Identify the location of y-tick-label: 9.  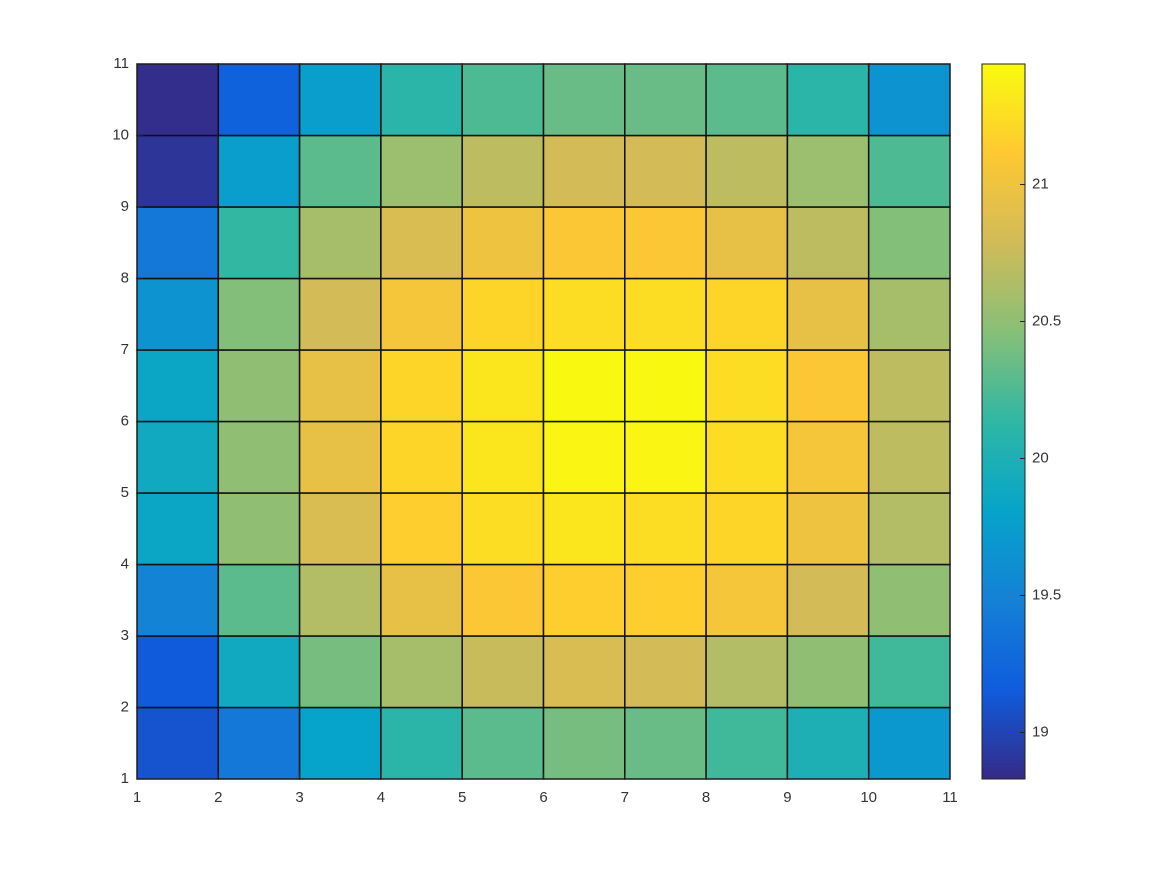
(125, 206).